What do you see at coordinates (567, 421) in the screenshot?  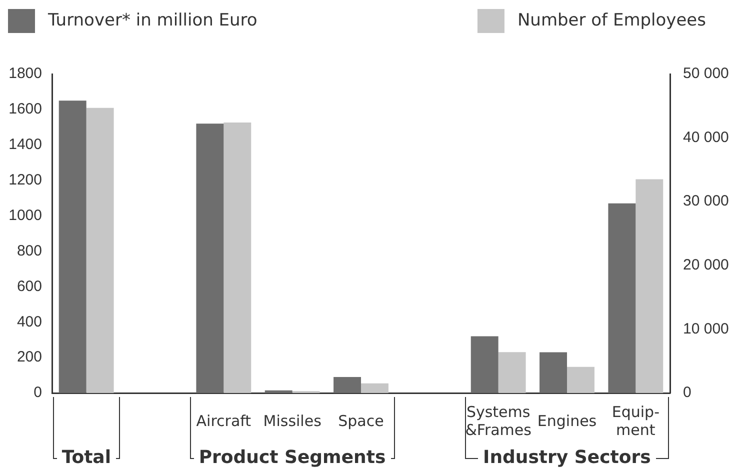 I see `x-tick-label: Engines` at bounding box center [567, 421].